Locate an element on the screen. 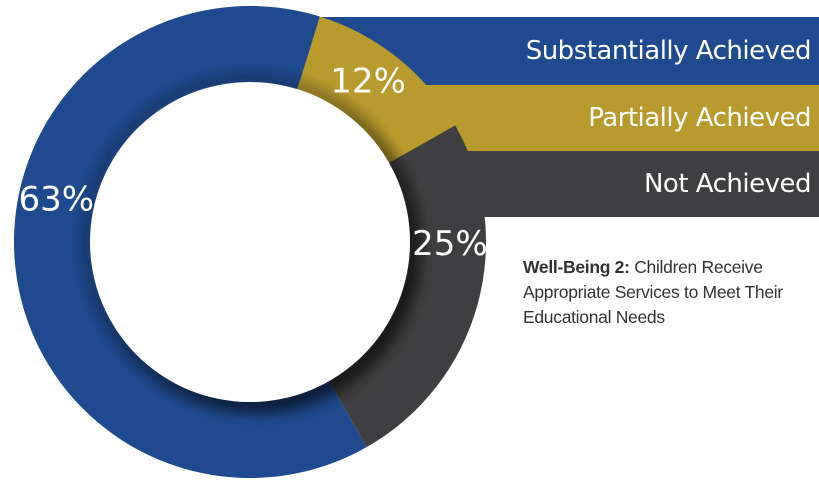  slice-label-substantially-achieved: 63% is located at coordinates (56, 200).